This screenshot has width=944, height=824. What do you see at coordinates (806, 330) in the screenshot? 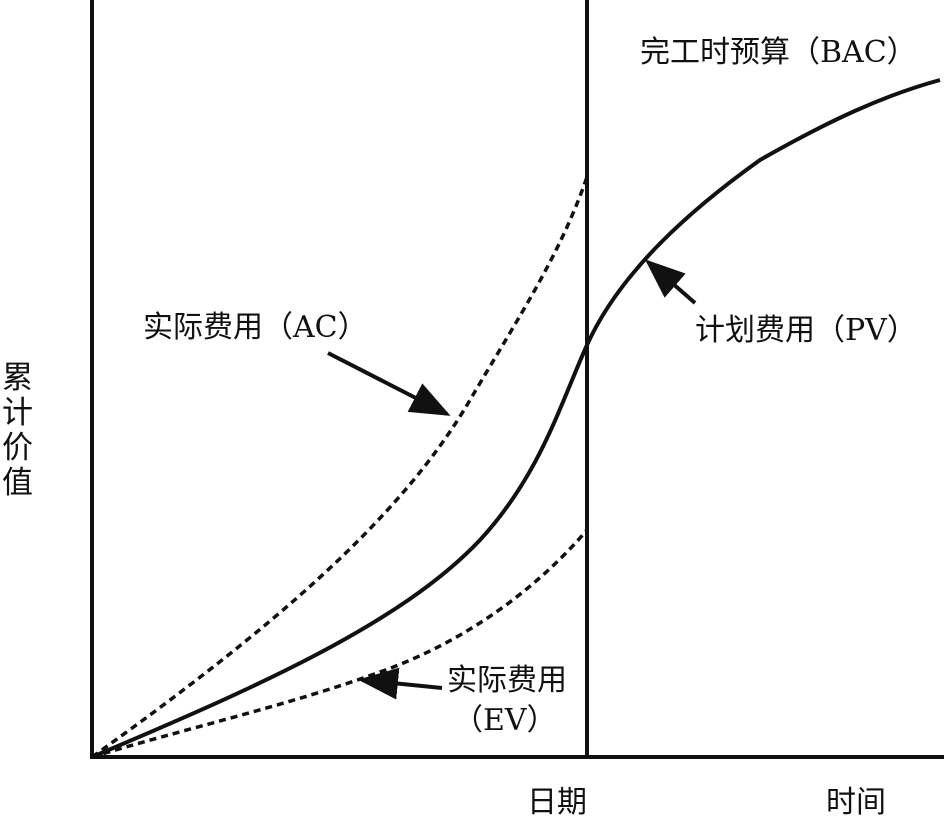
I see `pv-label: 计划费用（PV）` at bounding box center [806, 330].